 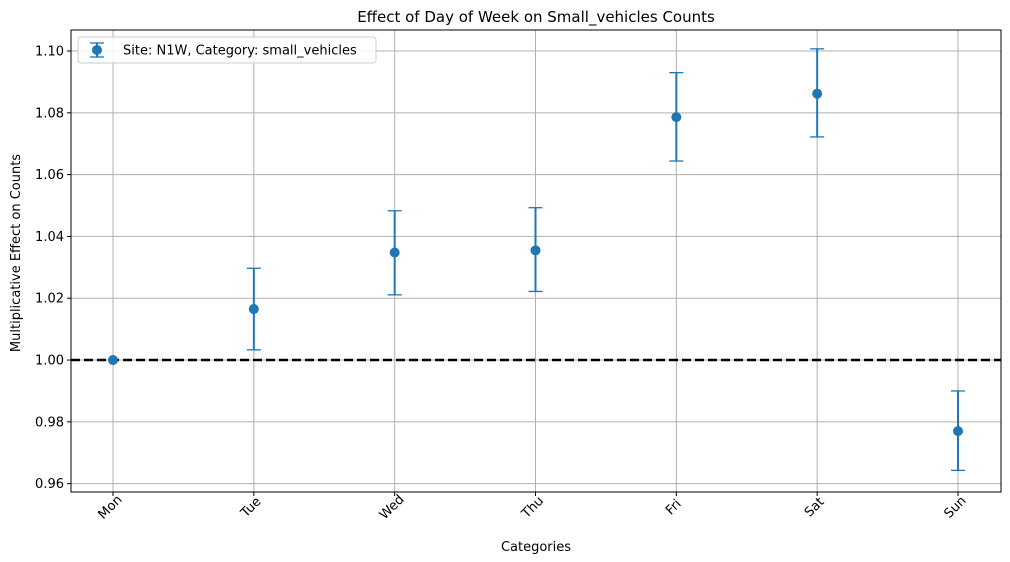 I want to click on x-tick-label: Tue, so click(x=250, y=507).